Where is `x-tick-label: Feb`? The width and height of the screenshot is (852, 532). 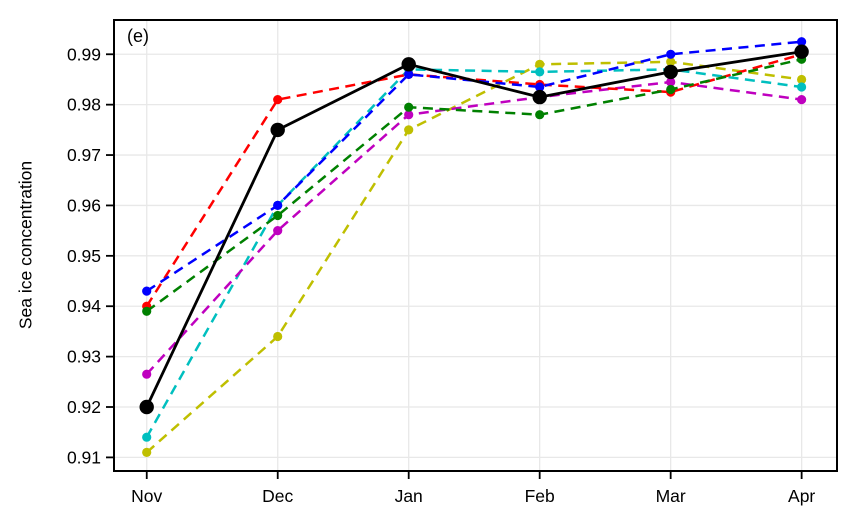 x-tick-label: Feb is located at coordinates (540, 496).